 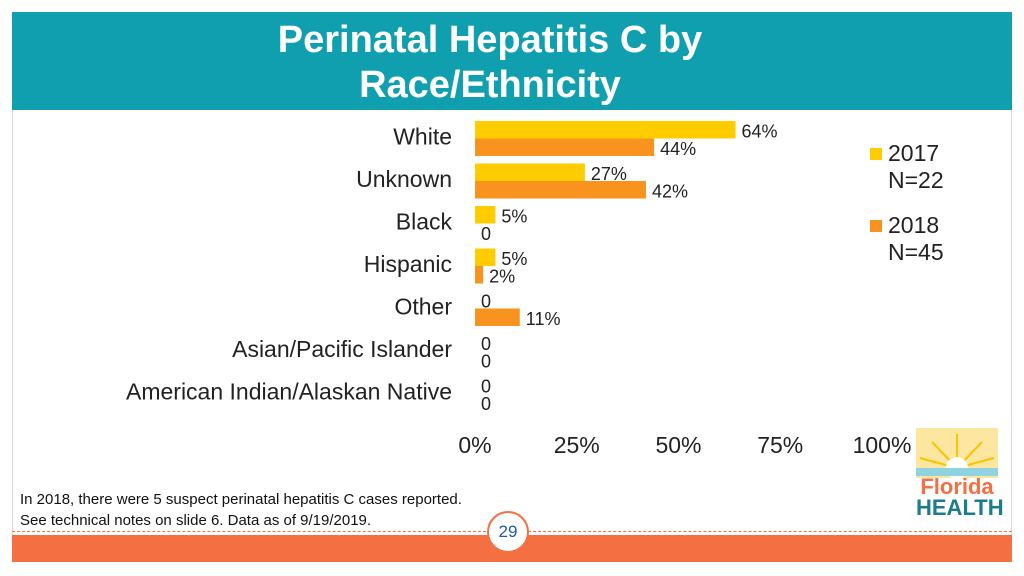 What do you see at coordinates (882, 445) in the screenshot?
I see `x-tick-label: 100%` at bounding box center [882, 445].